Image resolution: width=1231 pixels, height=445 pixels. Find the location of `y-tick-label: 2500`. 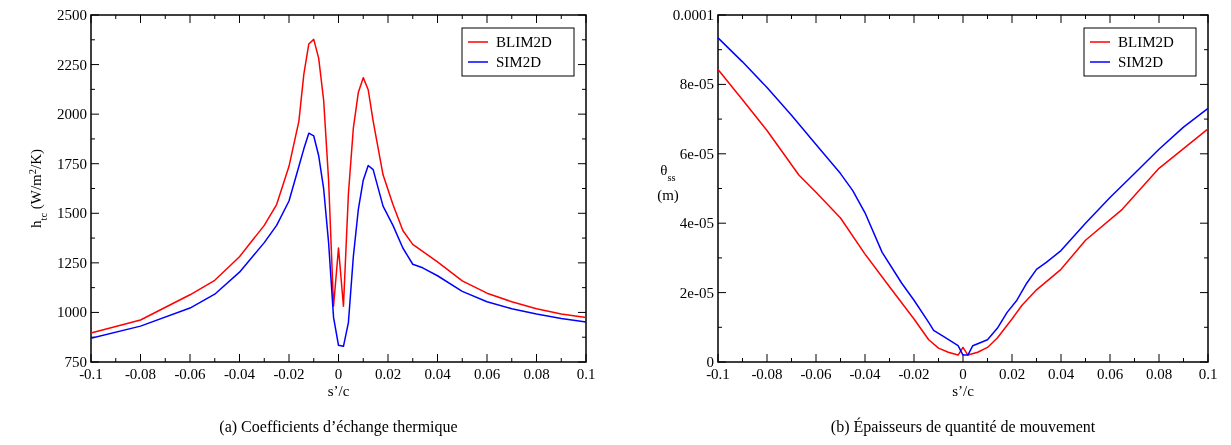

y-tick-label: 2500 is located at coordinates (72, 15).